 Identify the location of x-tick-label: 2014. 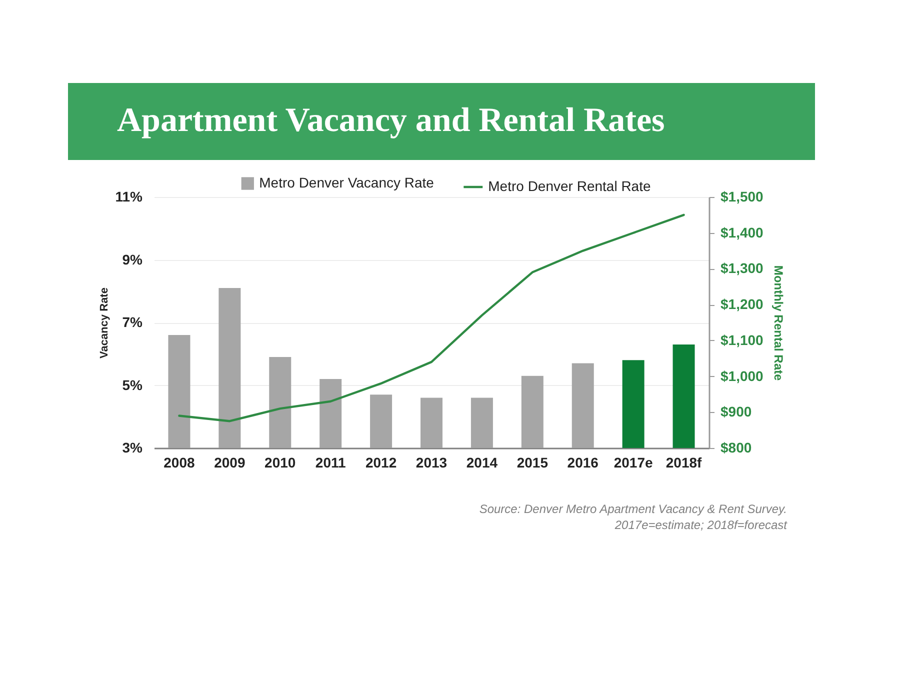
(482, 462).